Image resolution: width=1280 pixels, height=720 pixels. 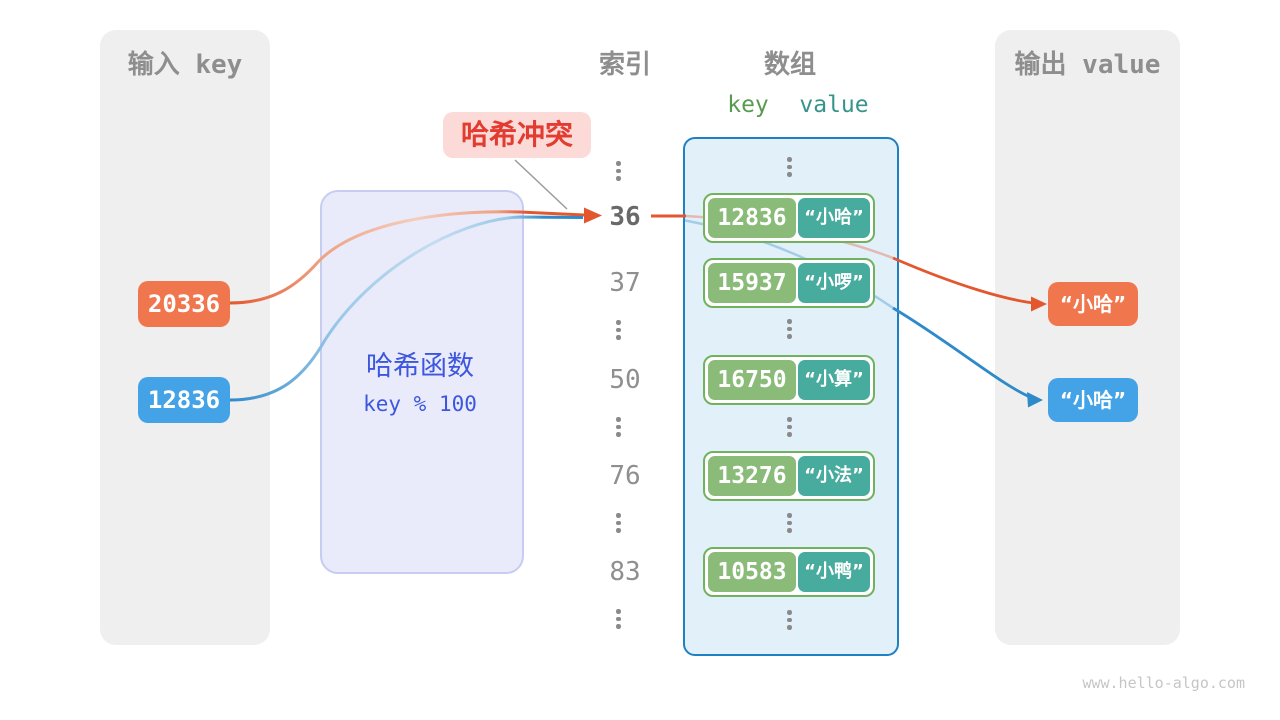 What do you see at coordinates (834, 572) in the screenshot?
I see `array-value: “小鸭”` at bounding box center [834, 572].